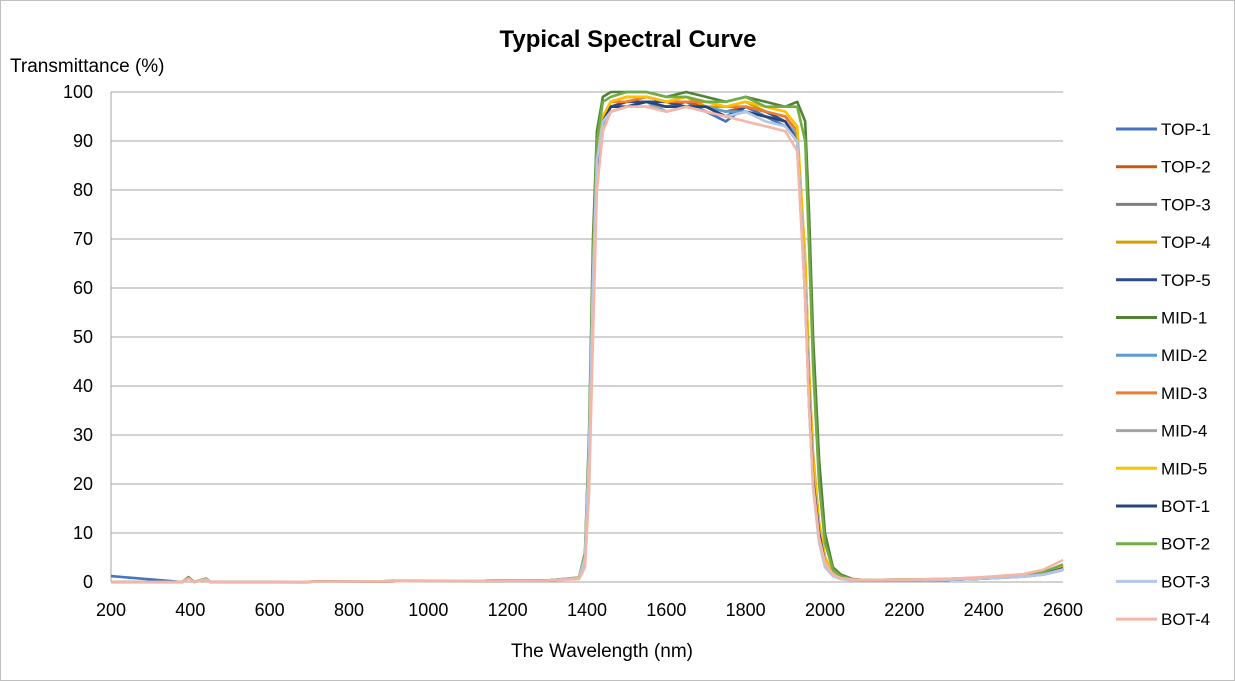  Describe the element at coordinates (1185, 544) in the screenshot. I see `legend-label: BOT-2` at that location.